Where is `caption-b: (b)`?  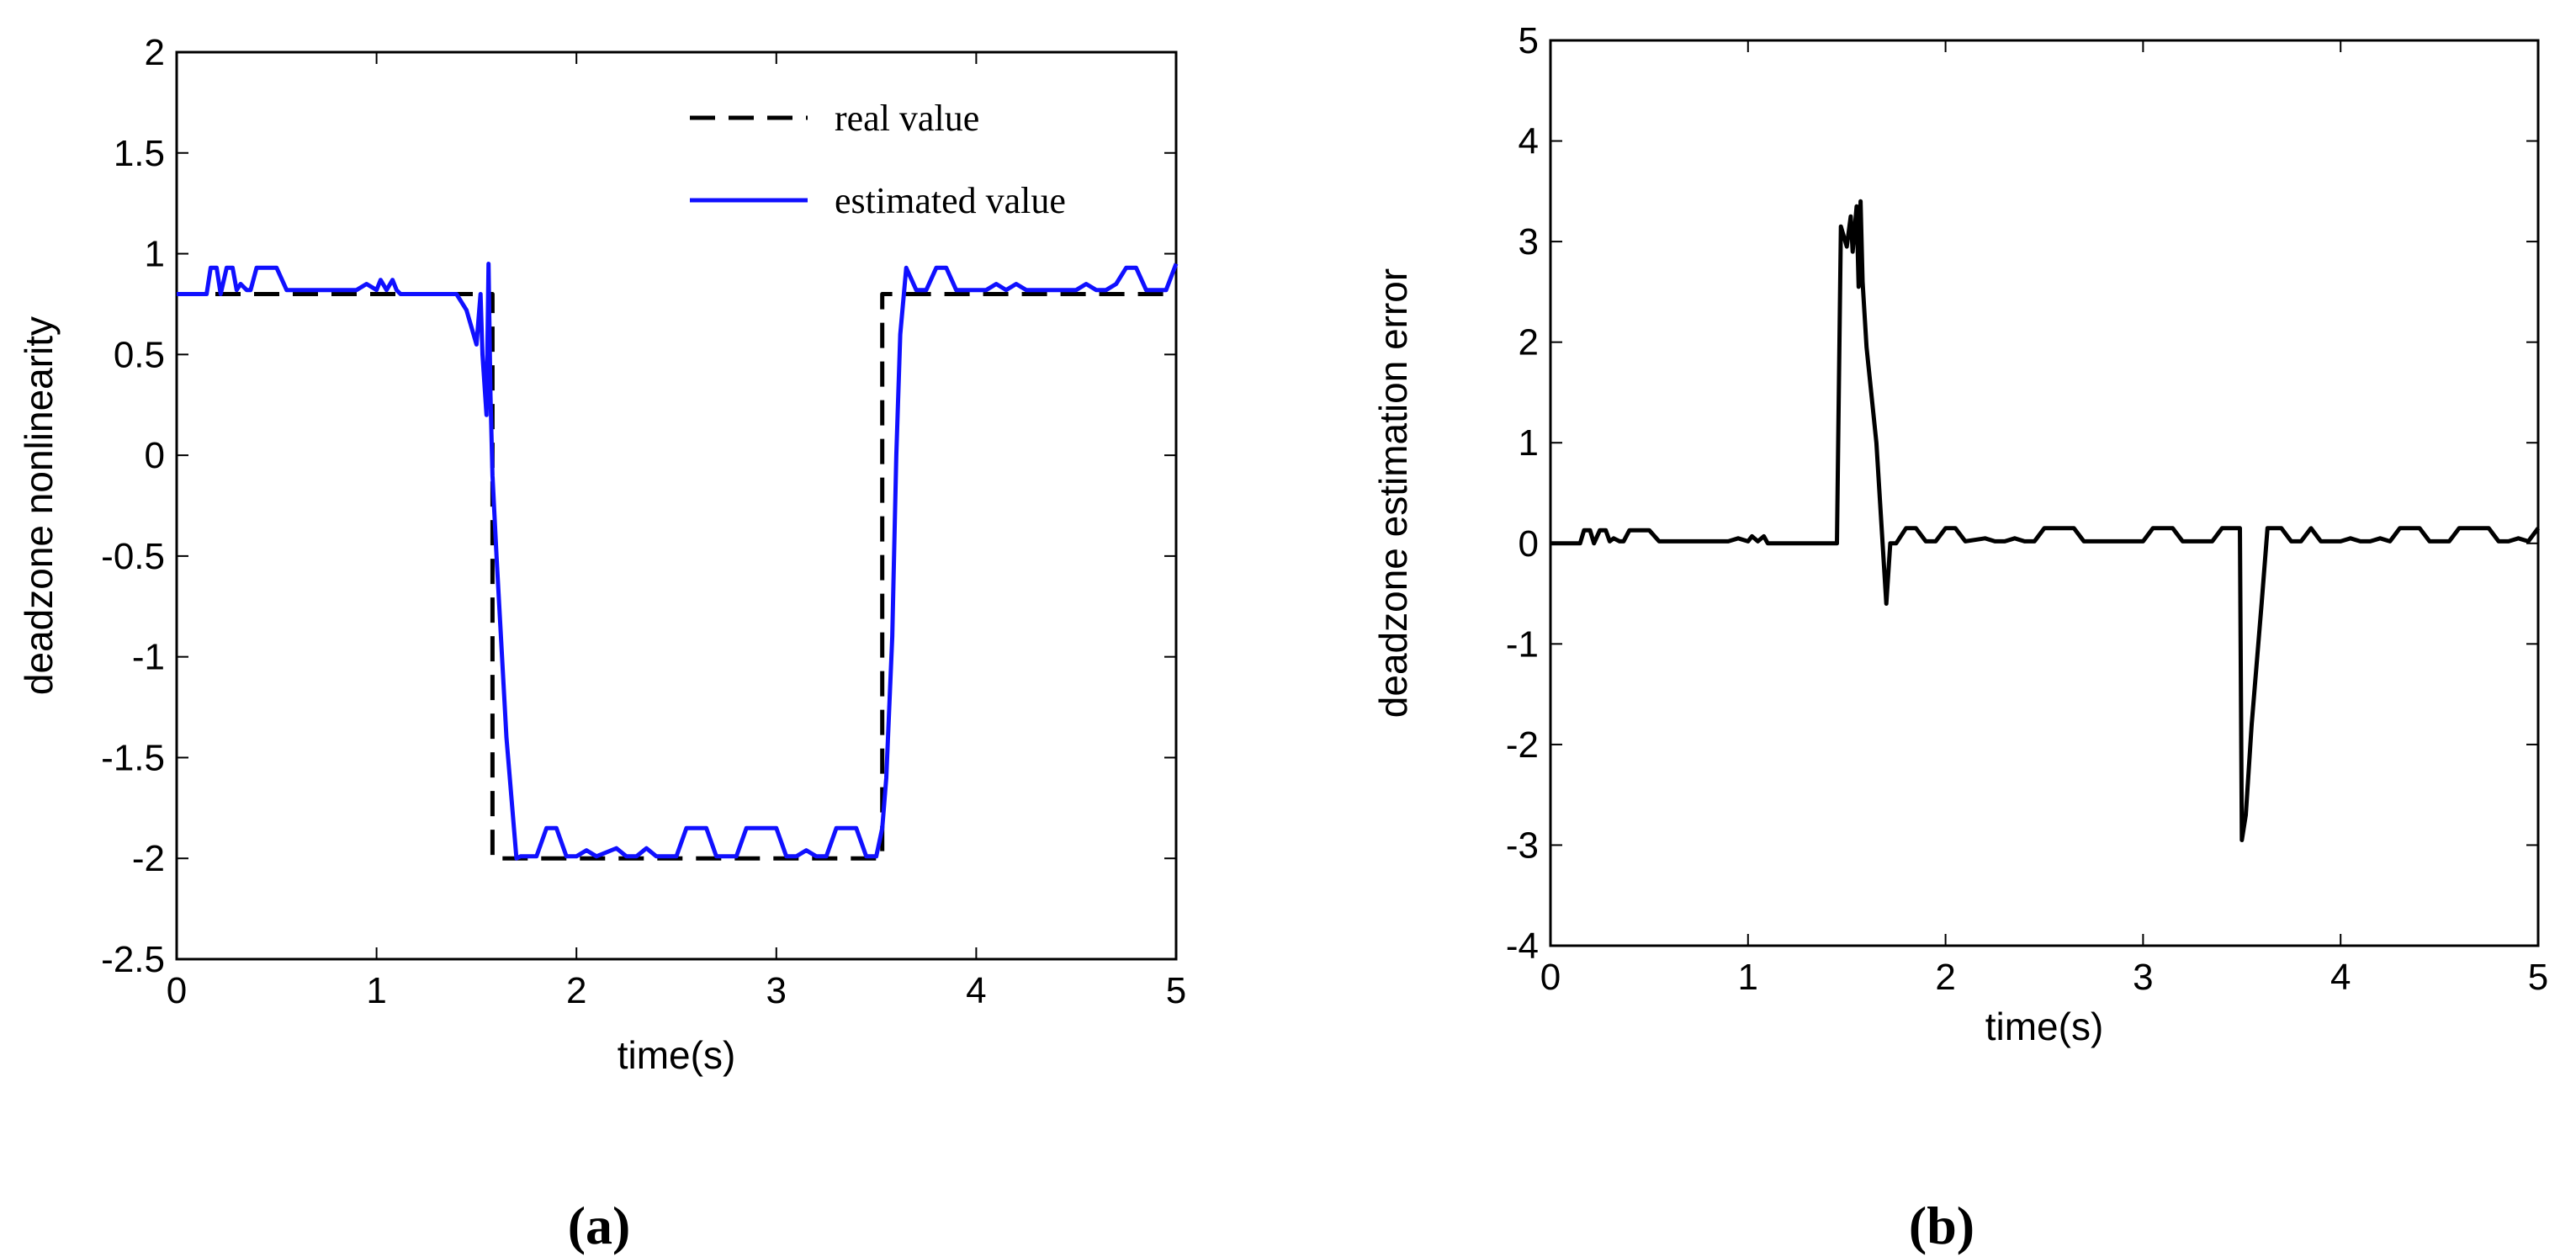
caption-b: (b) is located at coordinates (1941, 1225).